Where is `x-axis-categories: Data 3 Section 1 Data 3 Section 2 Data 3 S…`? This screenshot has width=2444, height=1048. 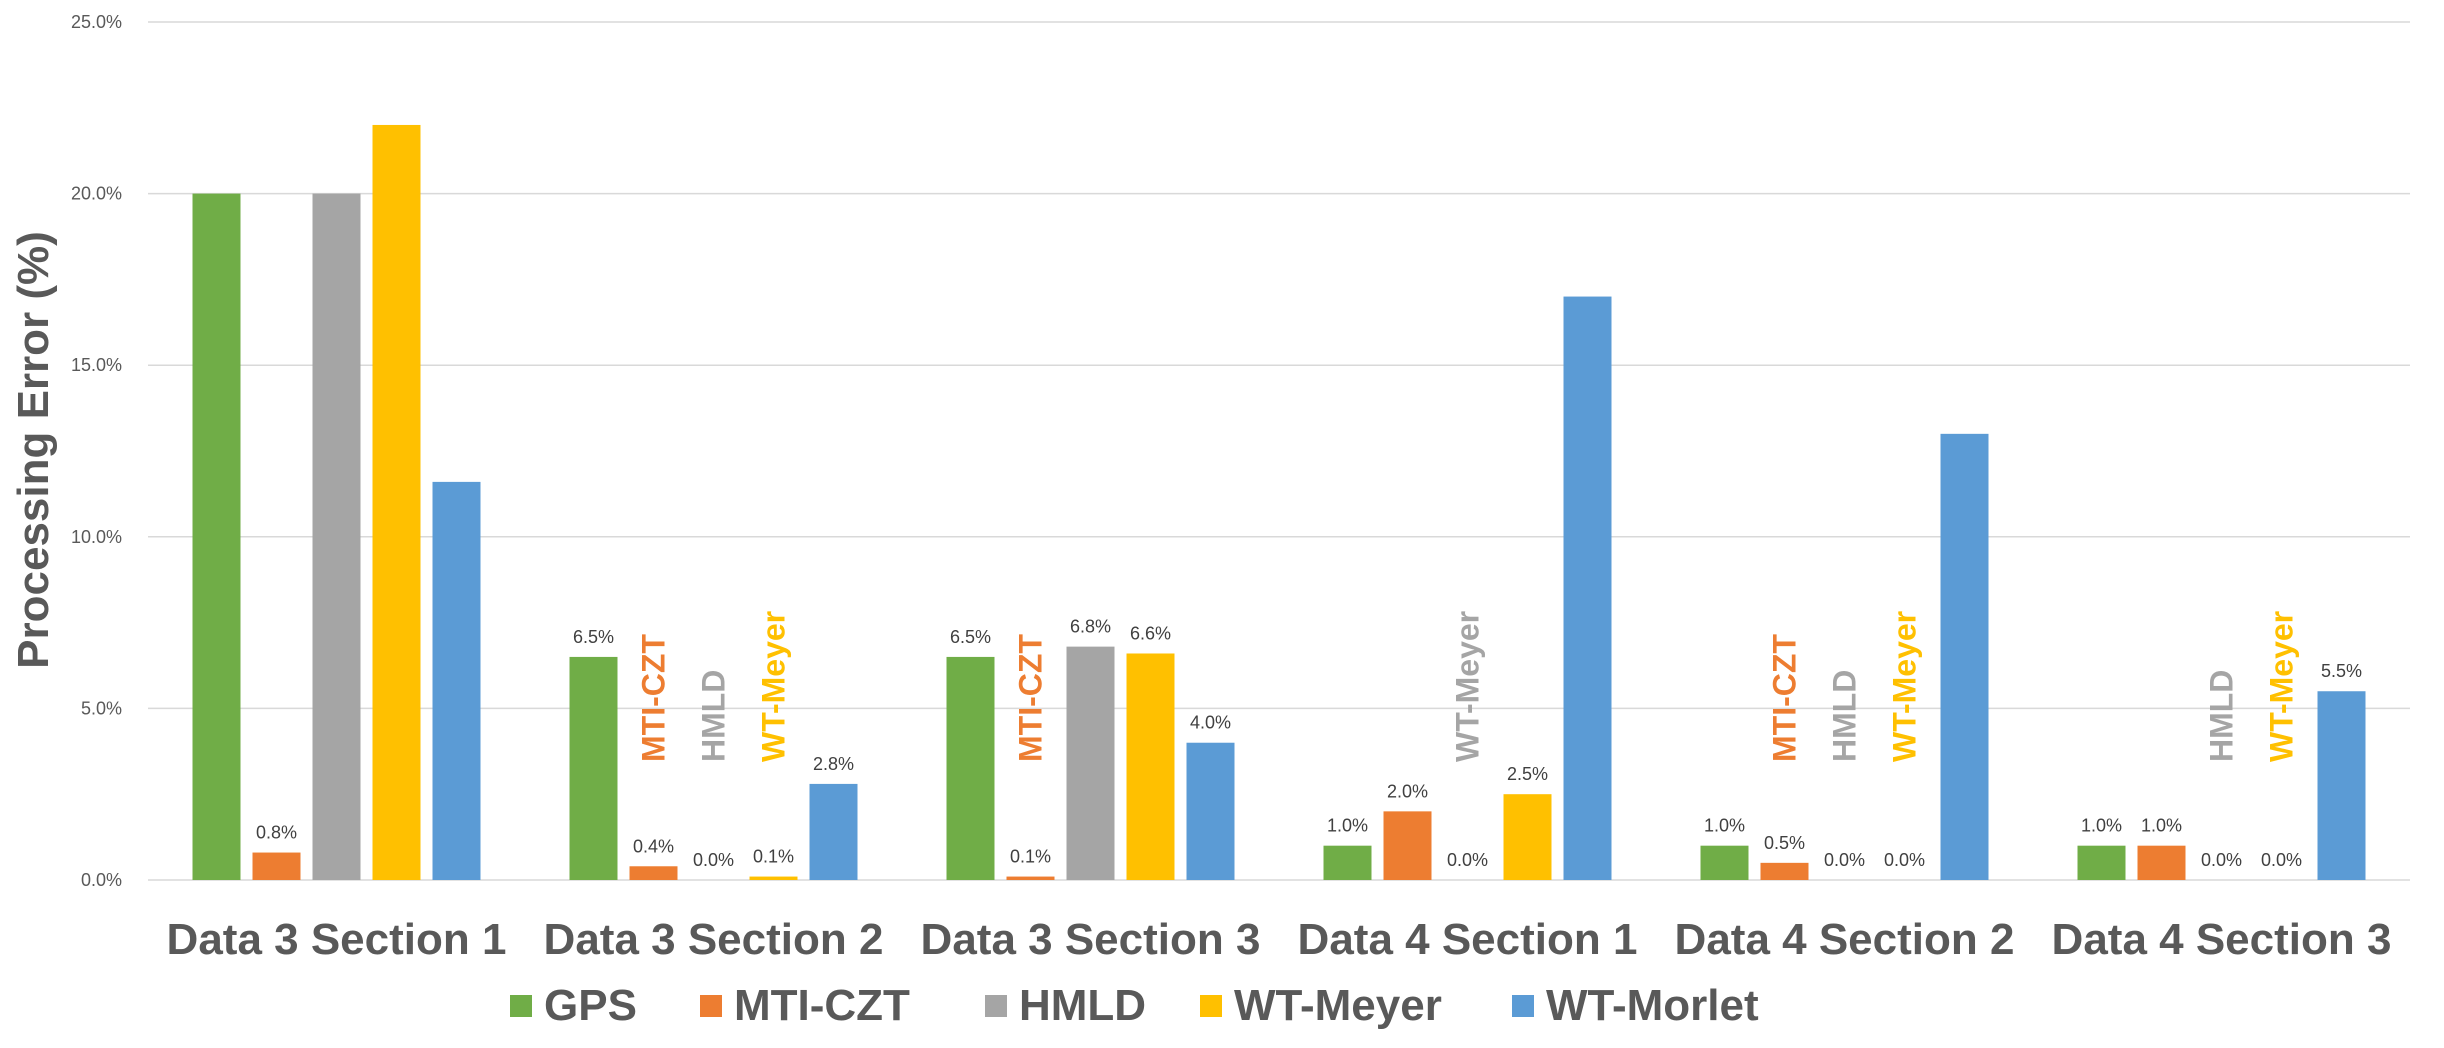 x-axis-categories: Data 3 Section 1 Data 3 Section 2 Data 3 S… is located at coordinates (1279, 939).